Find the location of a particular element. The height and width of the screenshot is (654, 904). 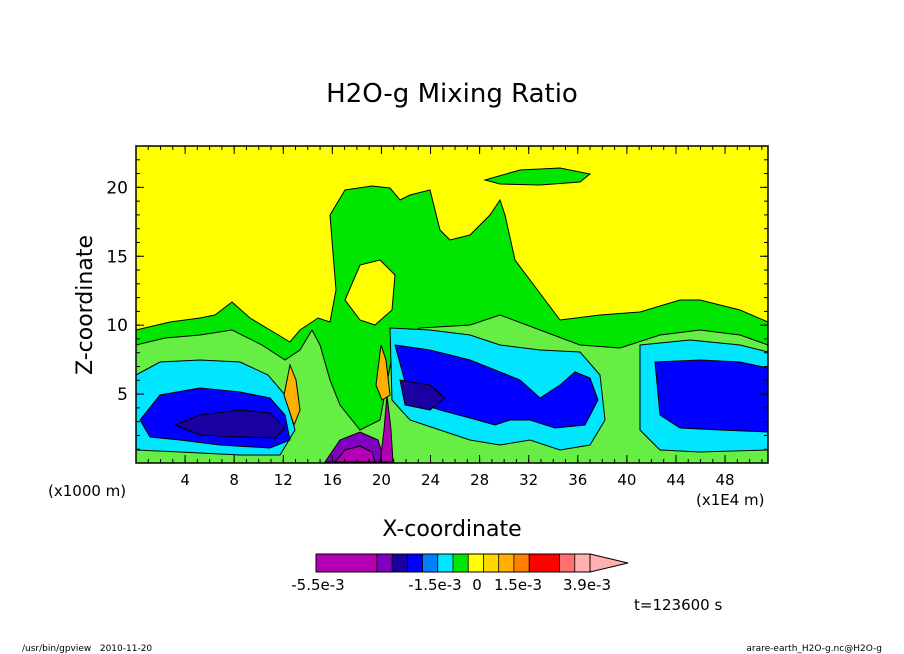

x-axis-label: X-coordinate is located at coordinates (451, 529).